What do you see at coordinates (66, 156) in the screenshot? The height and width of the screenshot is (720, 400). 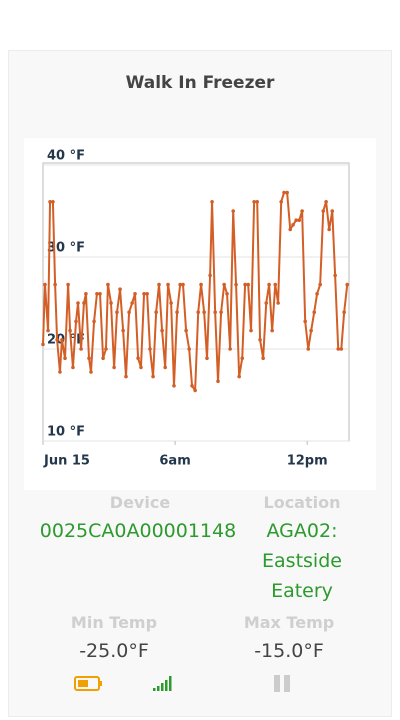 I see `y-tick-label: 40 °F` at bounding box center [66, 156].